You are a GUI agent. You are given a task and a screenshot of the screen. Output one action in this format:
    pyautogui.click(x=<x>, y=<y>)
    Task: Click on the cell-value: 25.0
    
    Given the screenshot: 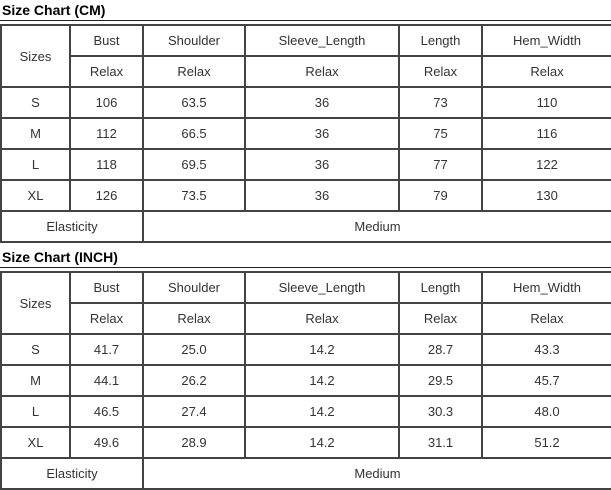 What is the action you would take?
    pyautogui.click(x=194, y=349)
    